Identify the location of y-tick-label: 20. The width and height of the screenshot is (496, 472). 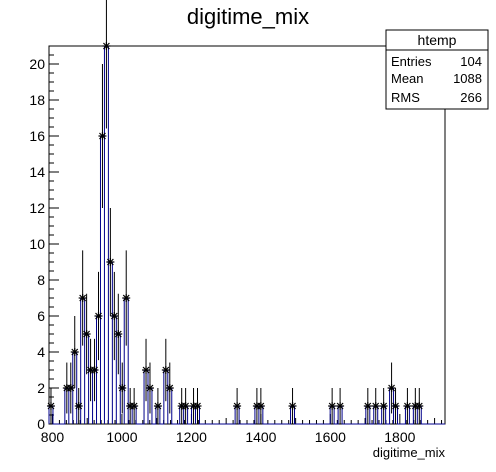
(37, 64).